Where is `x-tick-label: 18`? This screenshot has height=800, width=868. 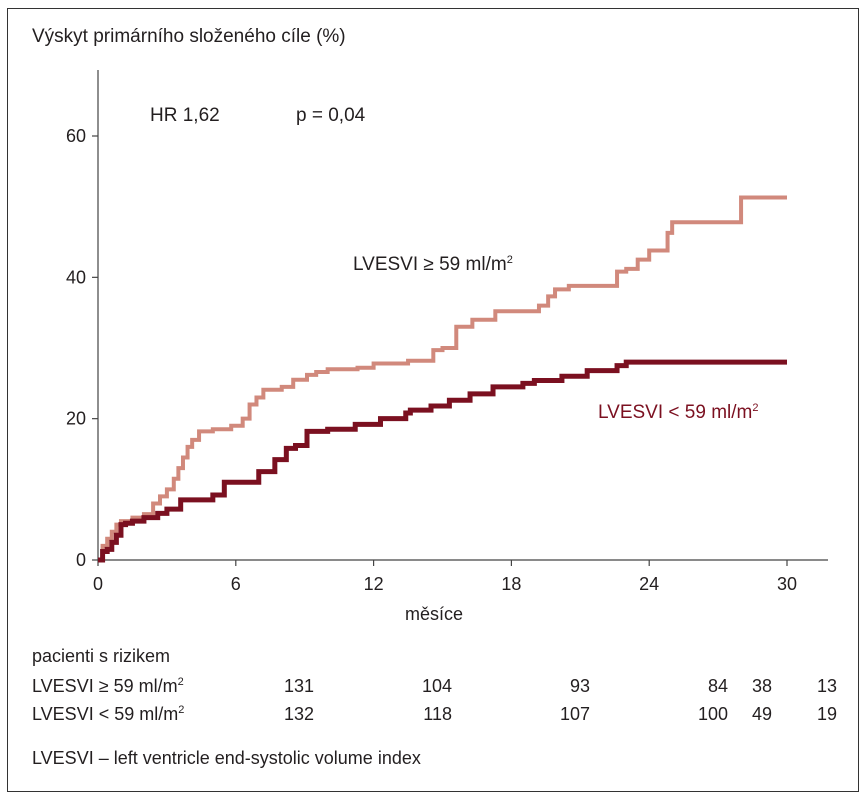
x-tick-label: 18 is located at coordinates (511, 584).